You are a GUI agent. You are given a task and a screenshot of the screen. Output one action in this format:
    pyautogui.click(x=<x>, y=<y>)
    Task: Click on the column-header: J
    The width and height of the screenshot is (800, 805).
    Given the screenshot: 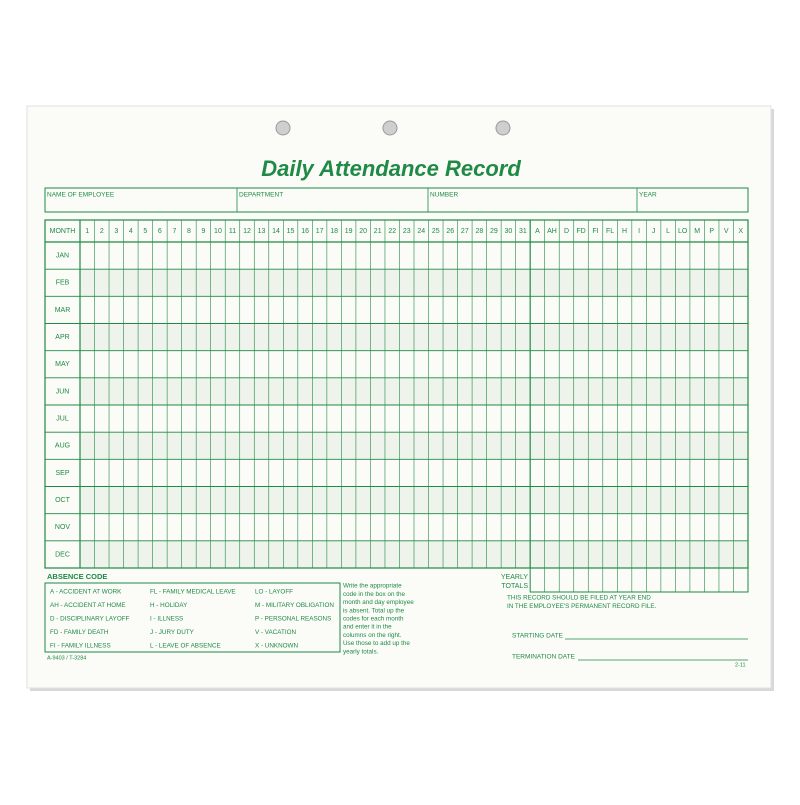 What is the action you would take?
    pyautogui.click(x=654, y=231)
    